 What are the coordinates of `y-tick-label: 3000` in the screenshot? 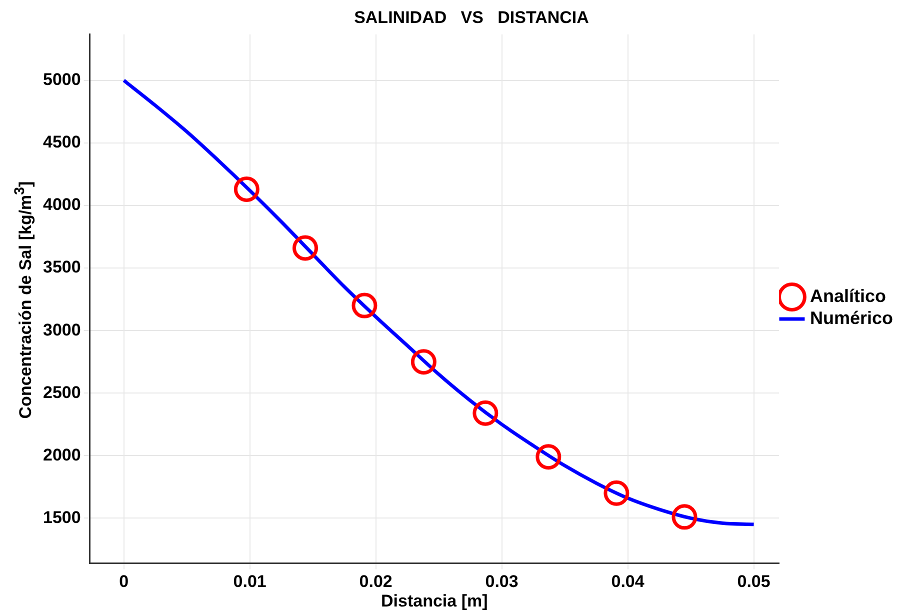 It's located at (61, 330).